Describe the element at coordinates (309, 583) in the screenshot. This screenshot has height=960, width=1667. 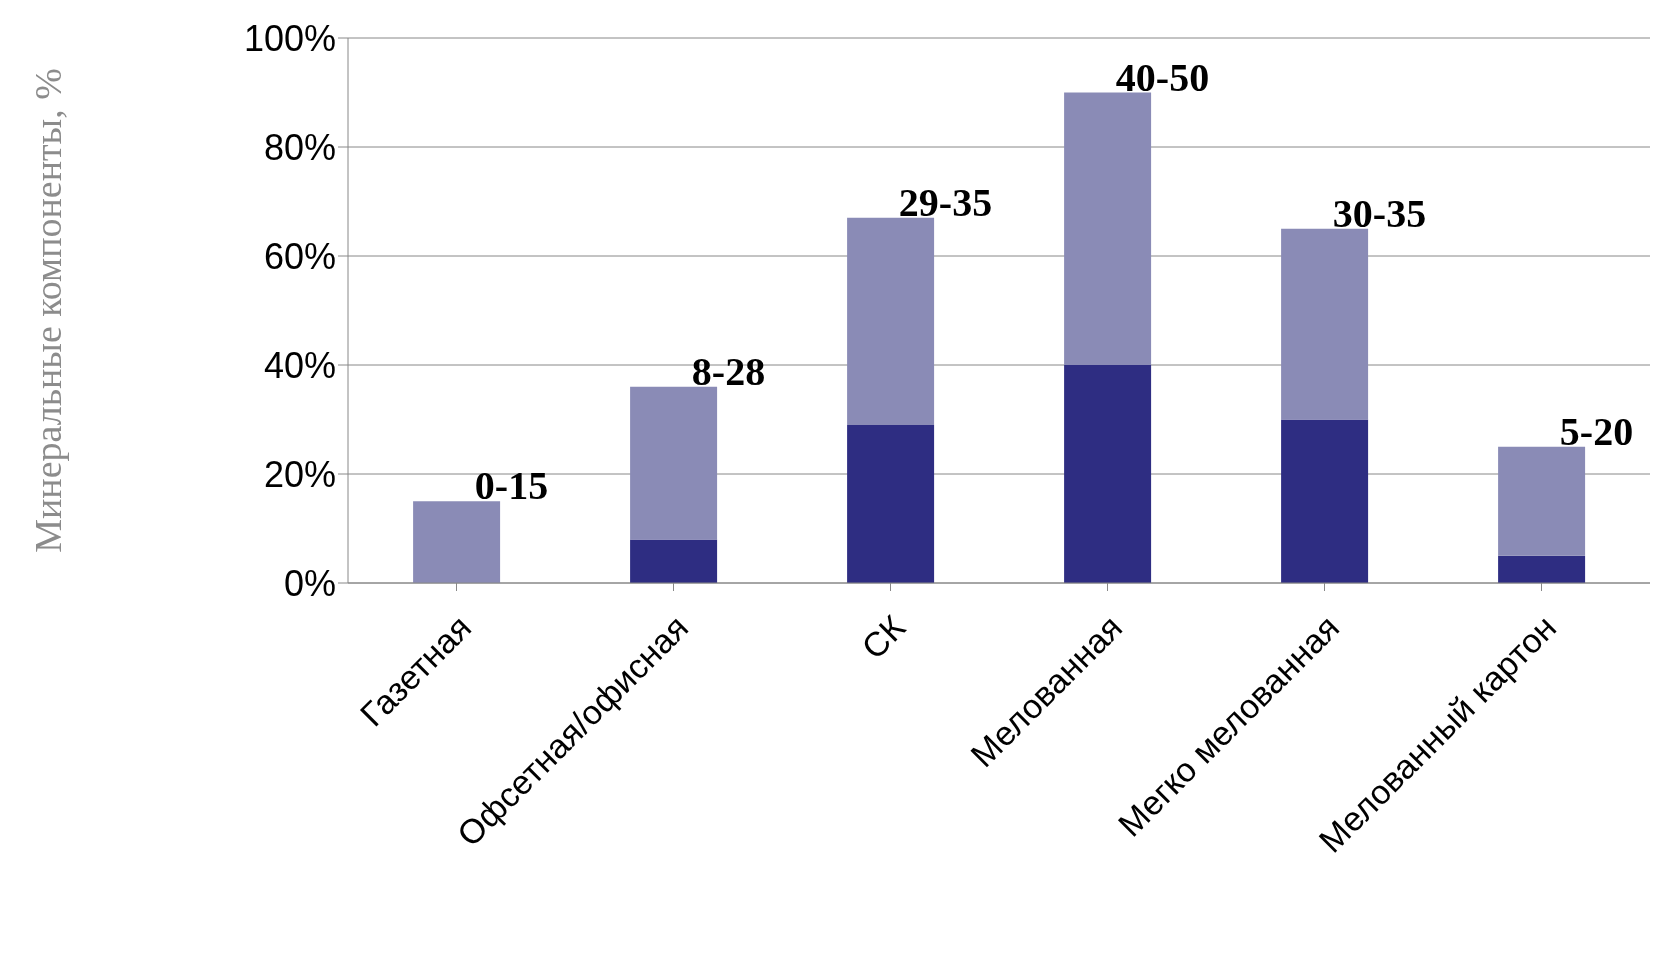
I see `y-tick-label: 0%` at that location.